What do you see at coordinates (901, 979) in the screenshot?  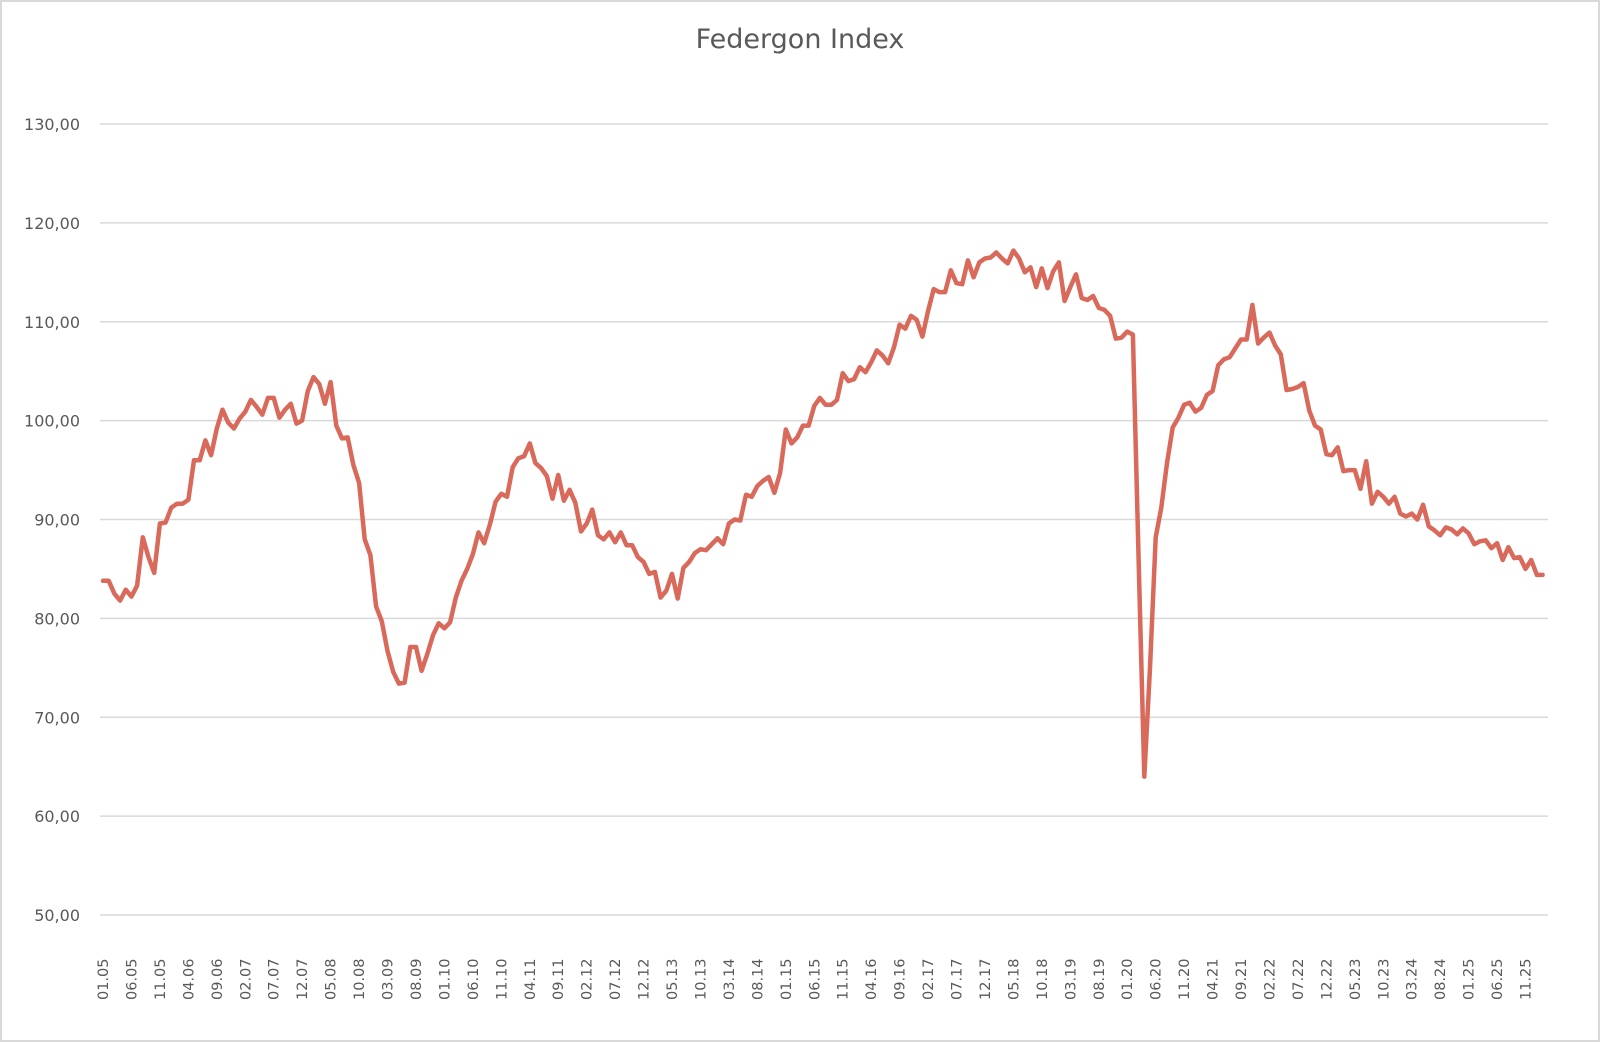 I see `x-tick-label: 09.16` at bounding box center [901, 979].